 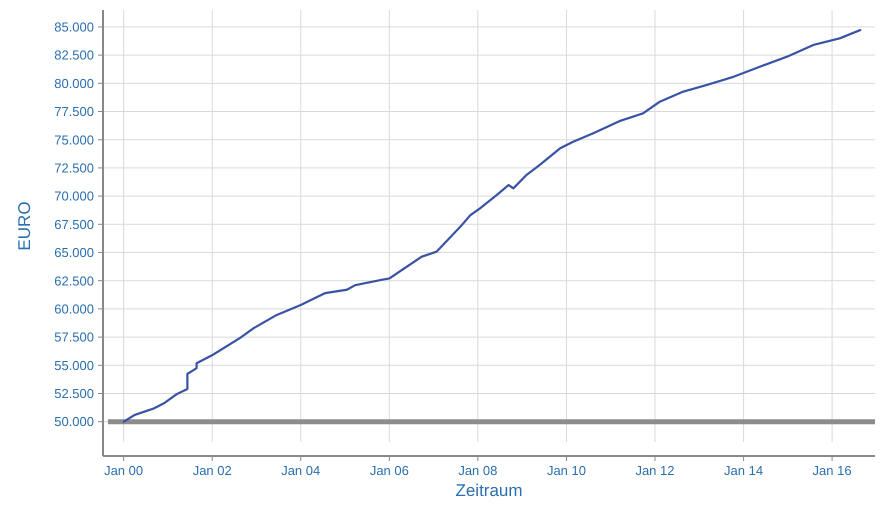 I want to click on x-tick-label: Jan 10, so click(x=566, y=470).